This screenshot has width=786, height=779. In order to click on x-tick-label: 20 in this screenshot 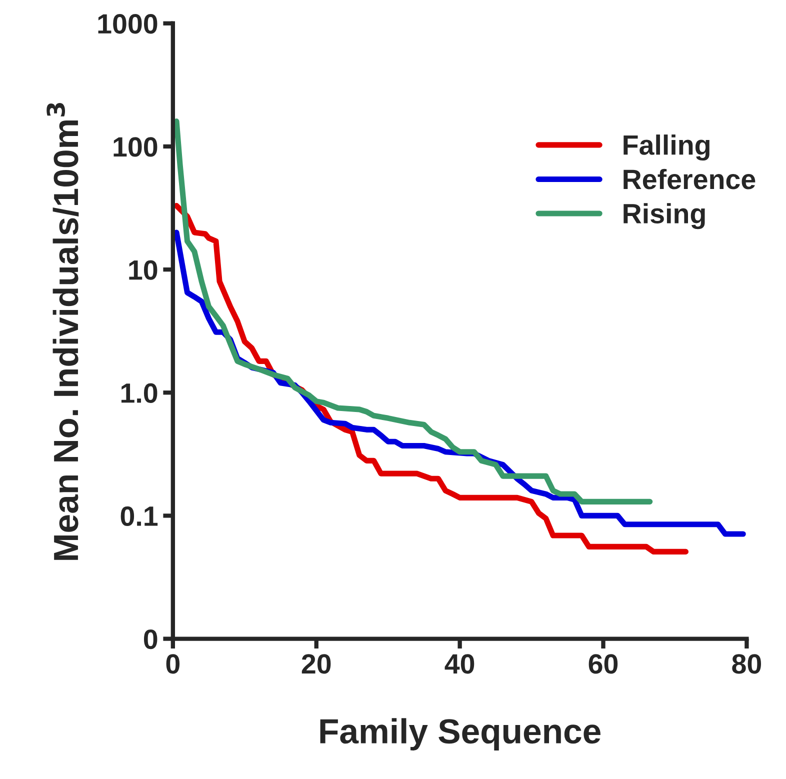, I will do `click(316, 664)`.